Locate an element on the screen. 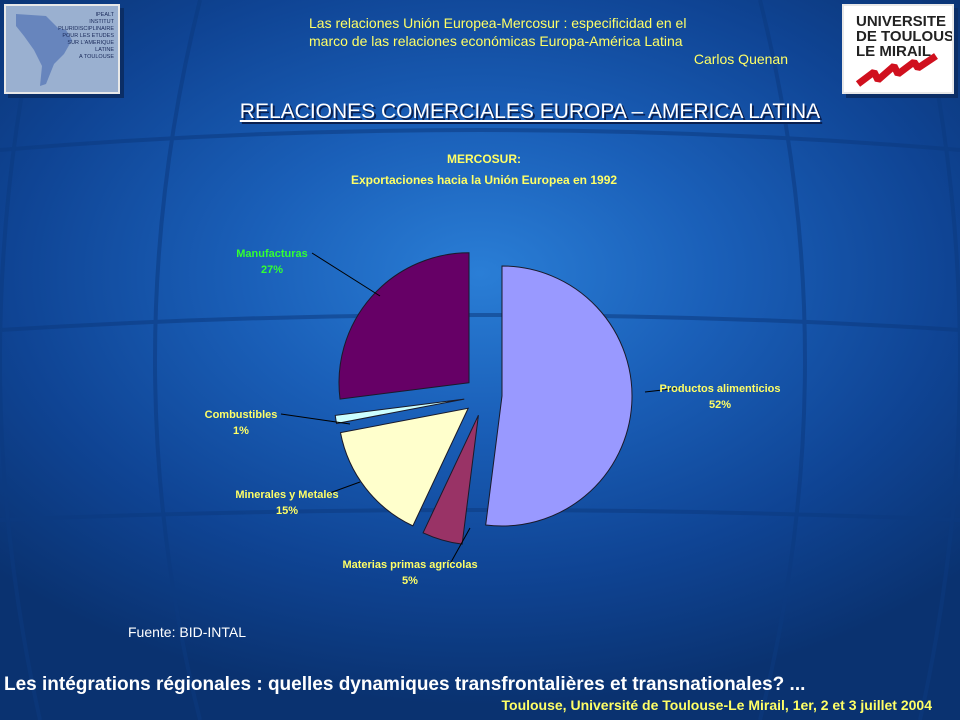 The image size is (960, 720). logo-left-text-line: SUR L'AMERIQUE is located at coordinates (90, 43).